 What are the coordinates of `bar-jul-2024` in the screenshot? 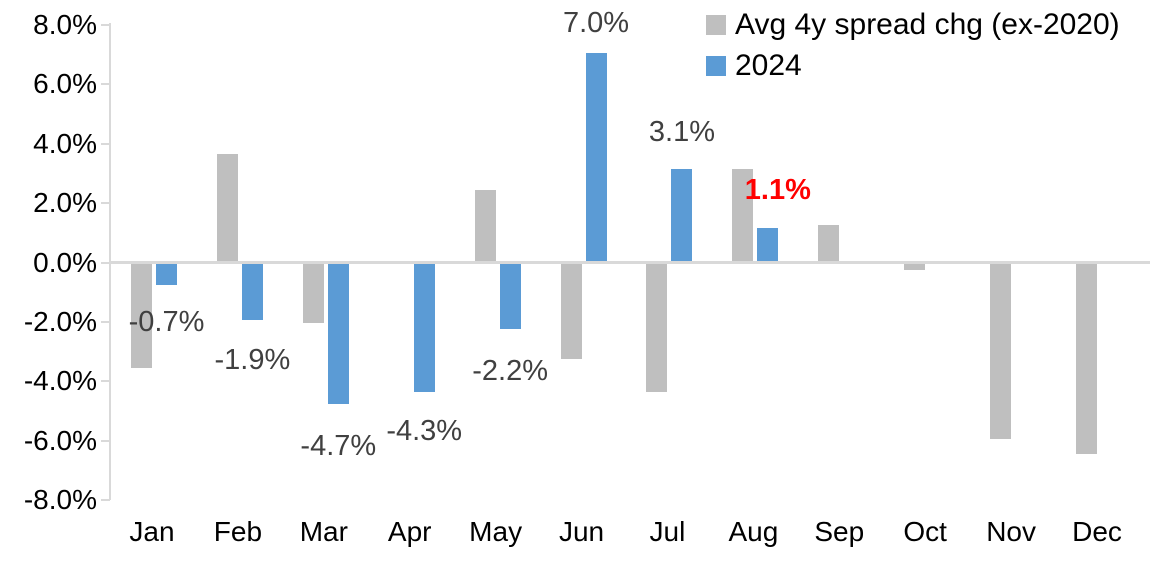 It's located at (682, 214).